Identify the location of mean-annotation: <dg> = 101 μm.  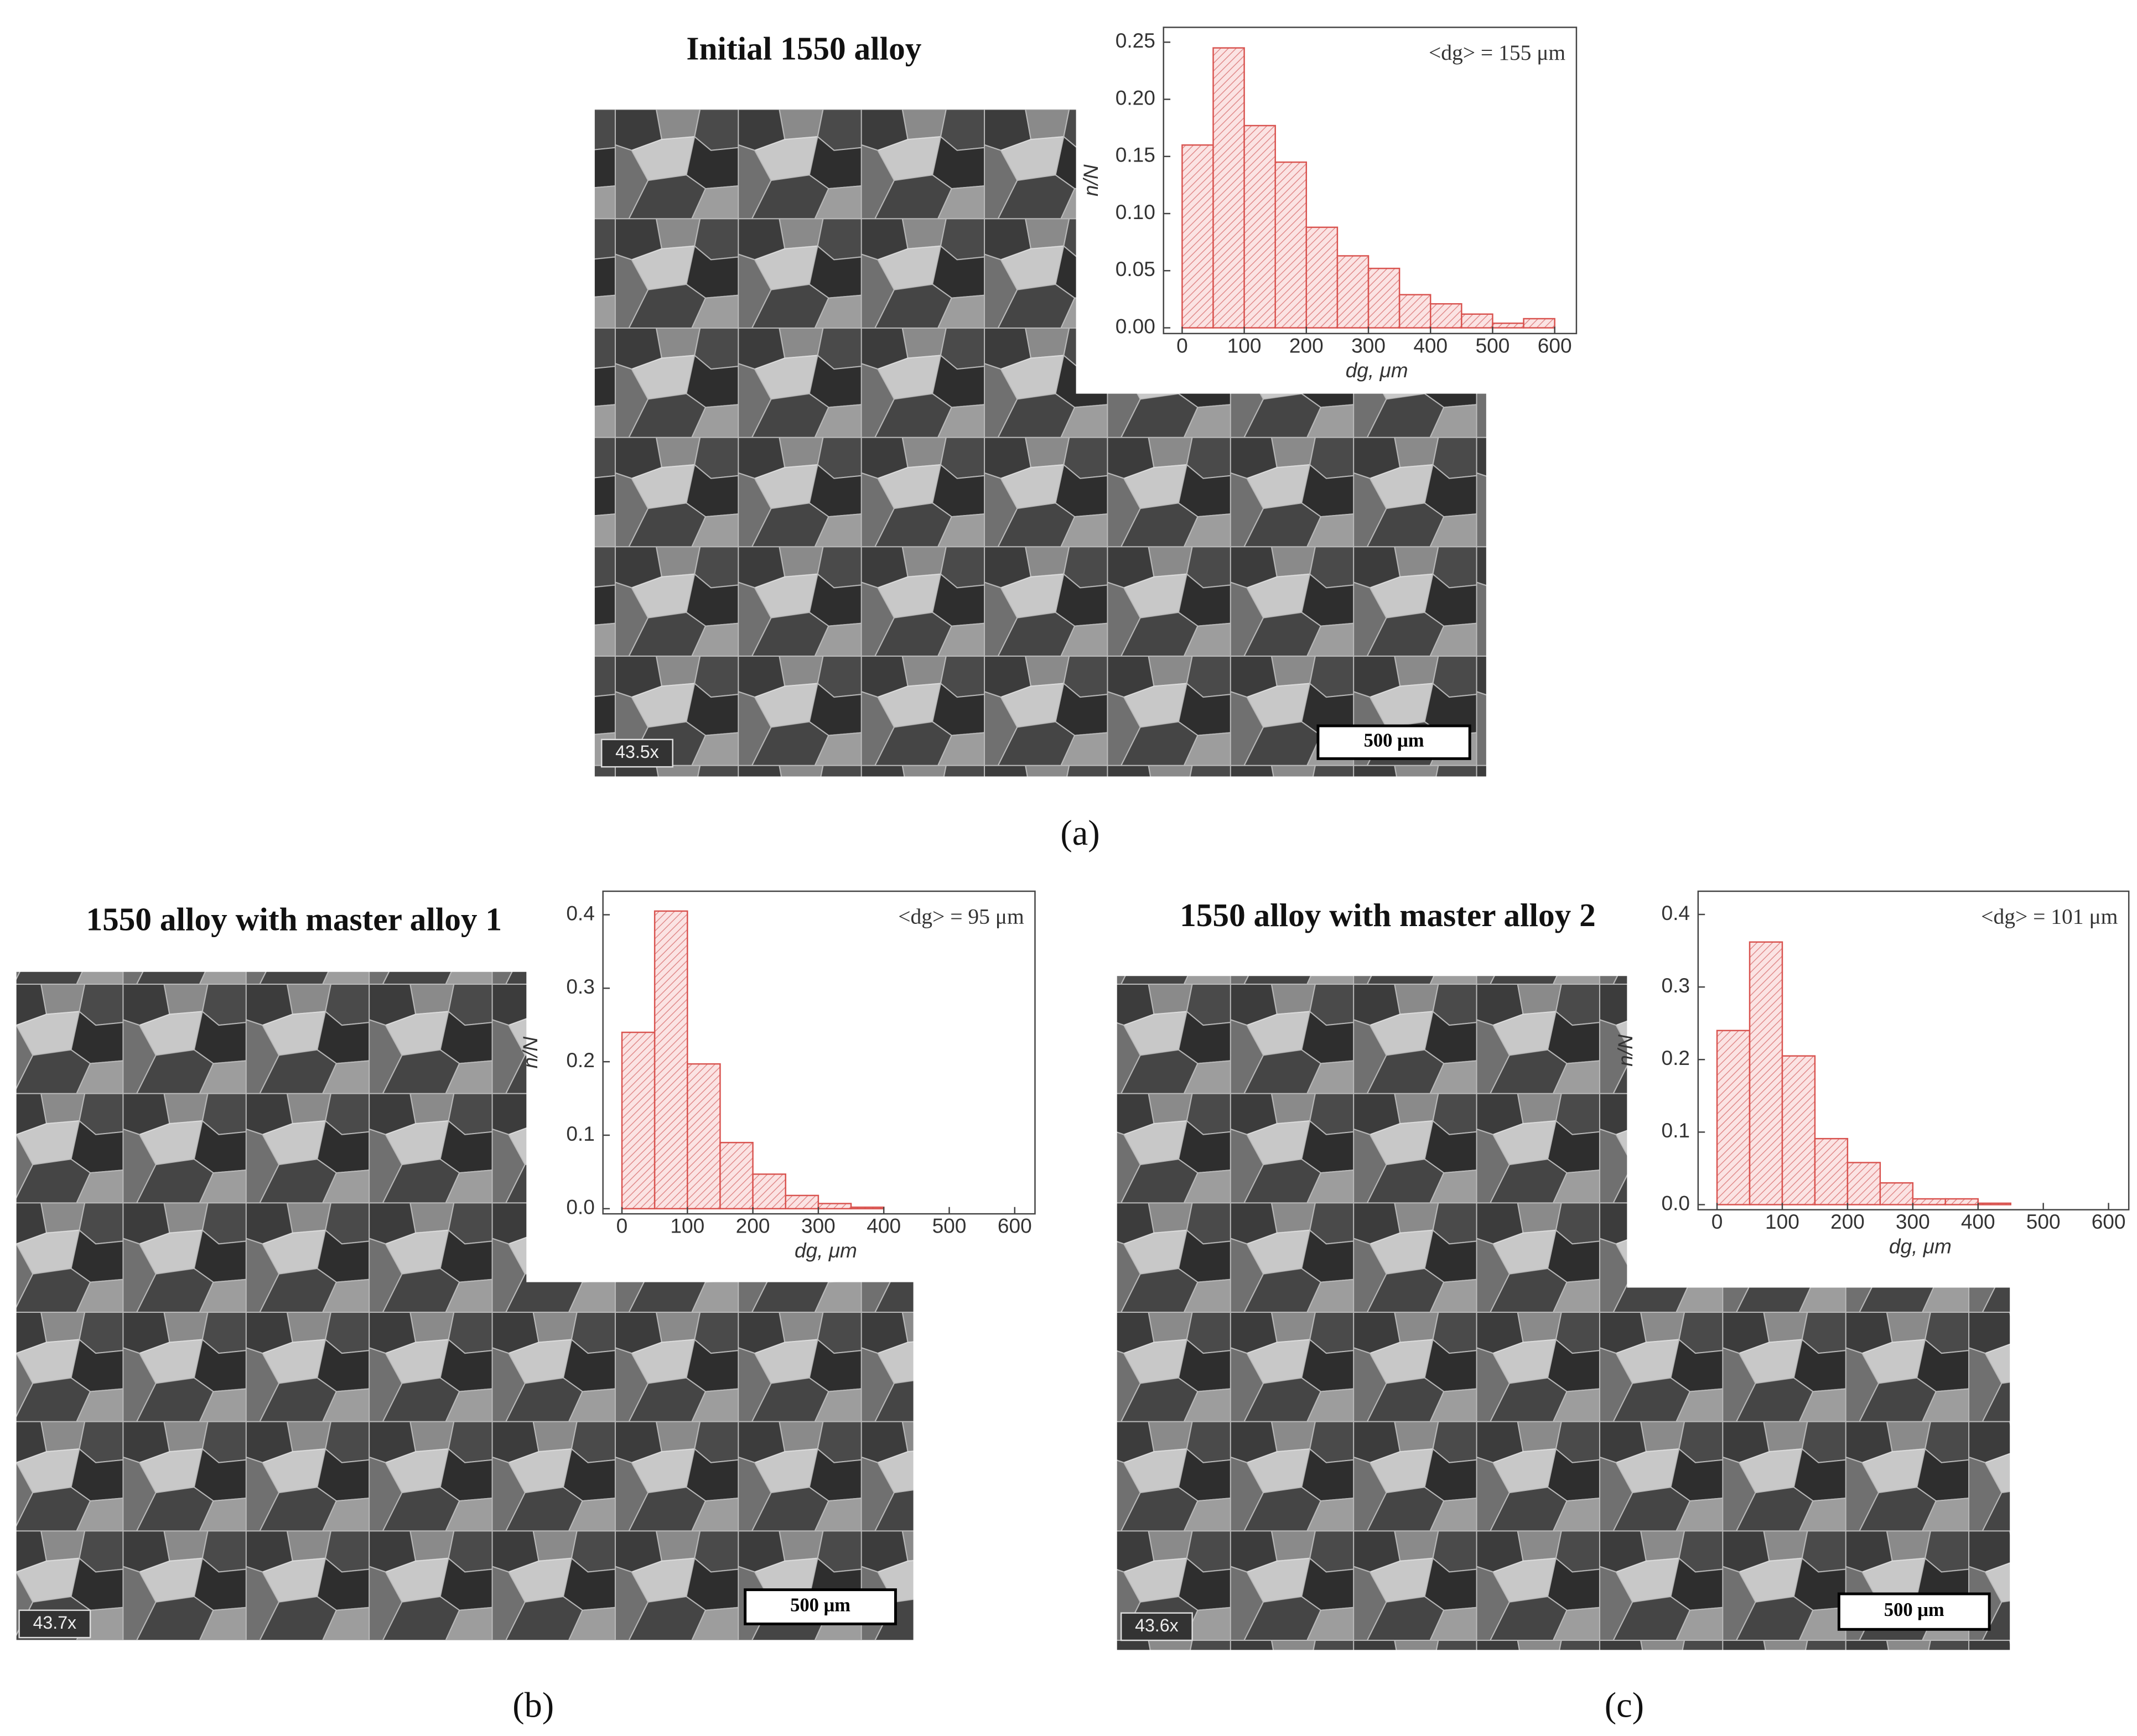
(2049, 917).